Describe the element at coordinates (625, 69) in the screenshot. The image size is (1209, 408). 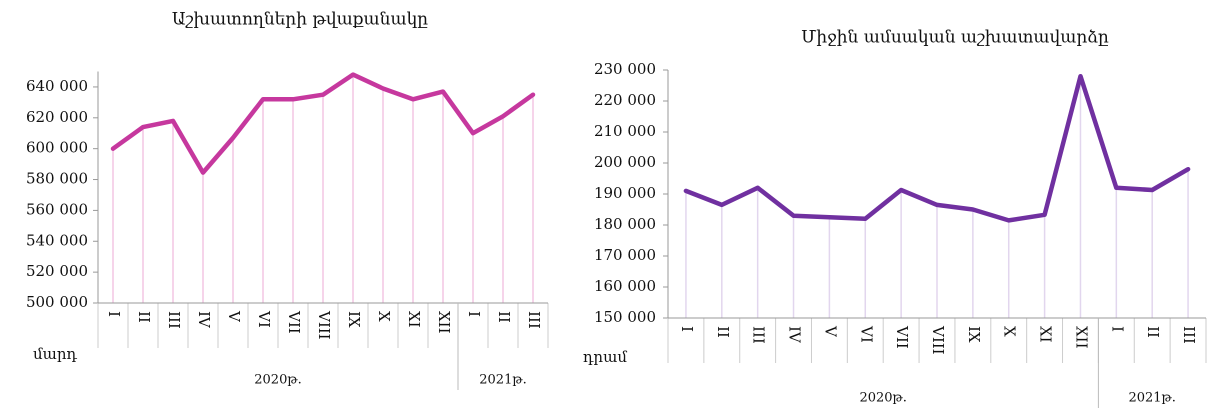
I see `y-tick-label: 230 000` at that location.